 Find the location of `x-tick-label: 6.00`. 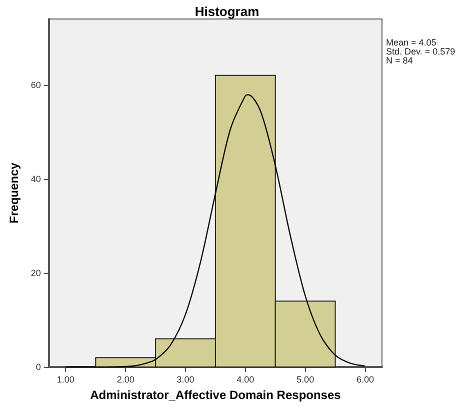

x-tick-label: 6.00 is located at coordinates (365, 379).